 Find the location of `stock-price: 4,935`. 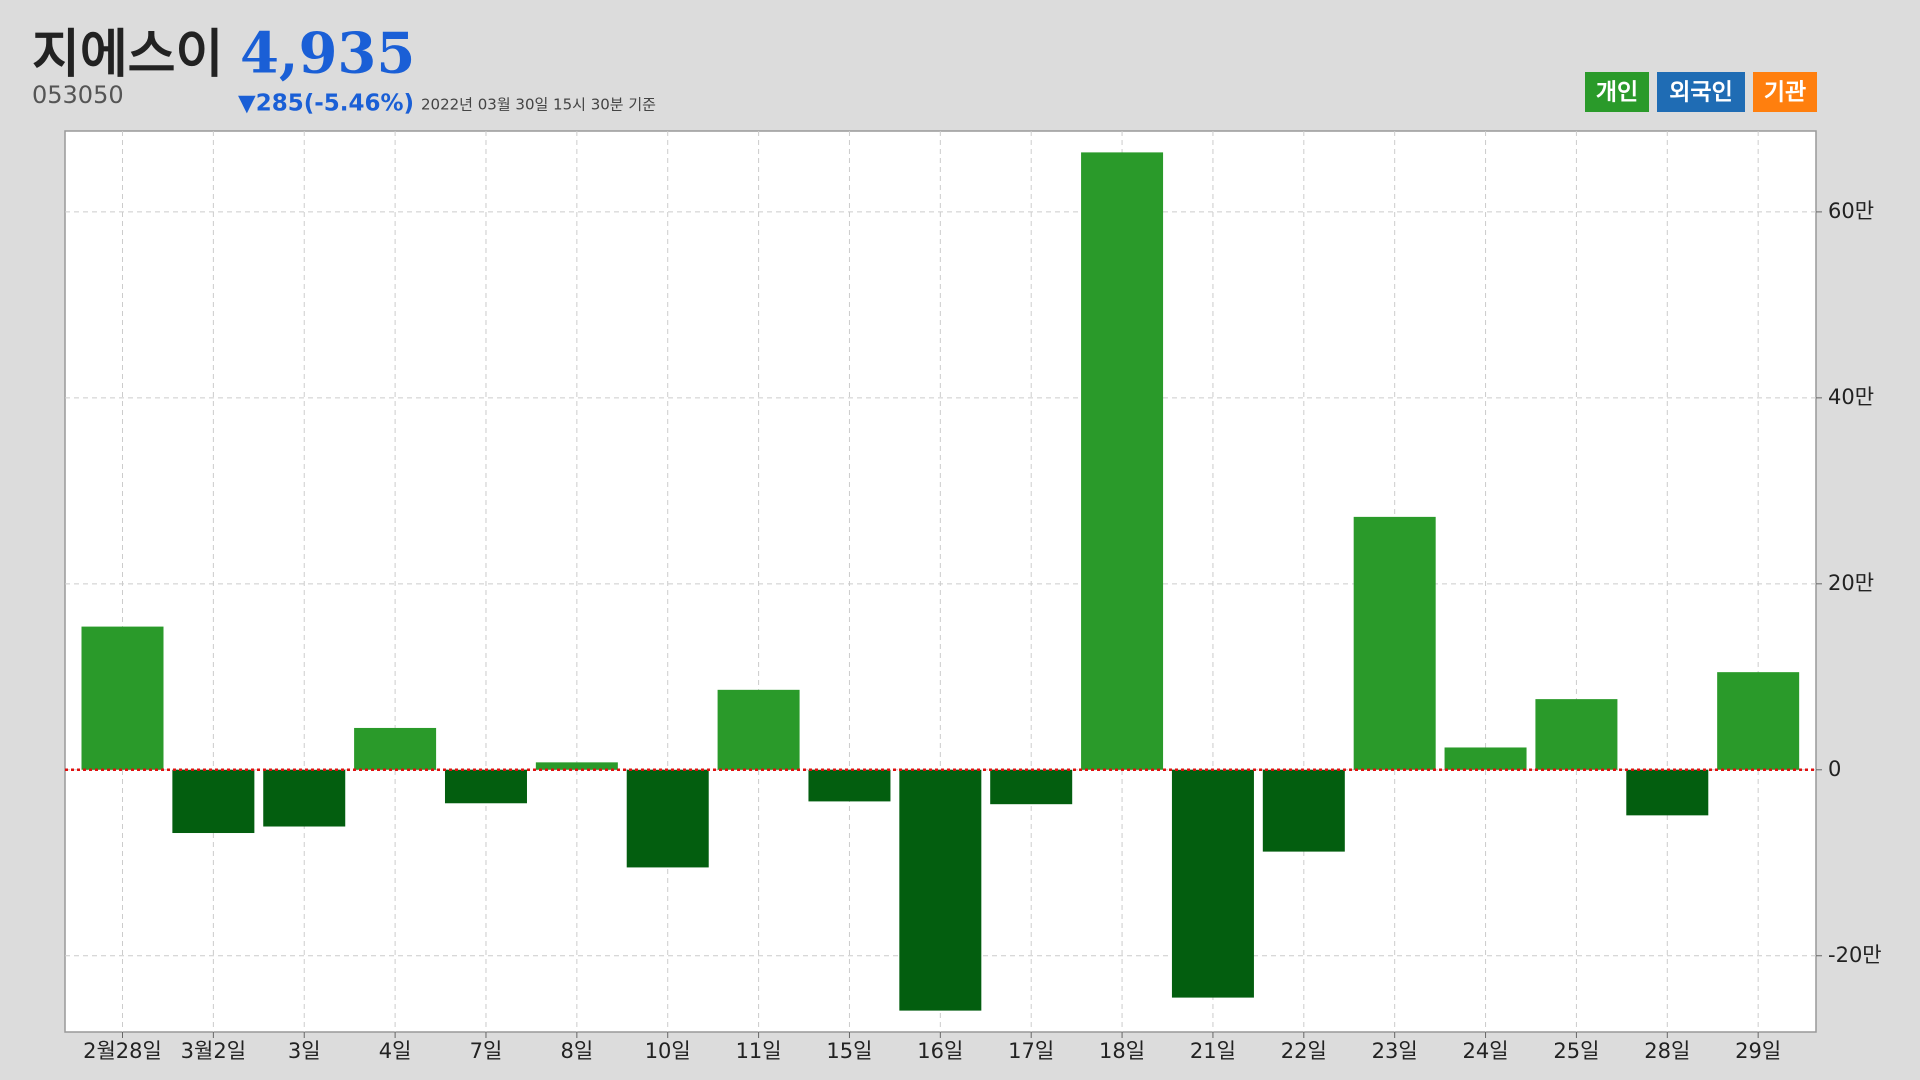

stock-price: 4,935 is located at coordinates (327, 54).